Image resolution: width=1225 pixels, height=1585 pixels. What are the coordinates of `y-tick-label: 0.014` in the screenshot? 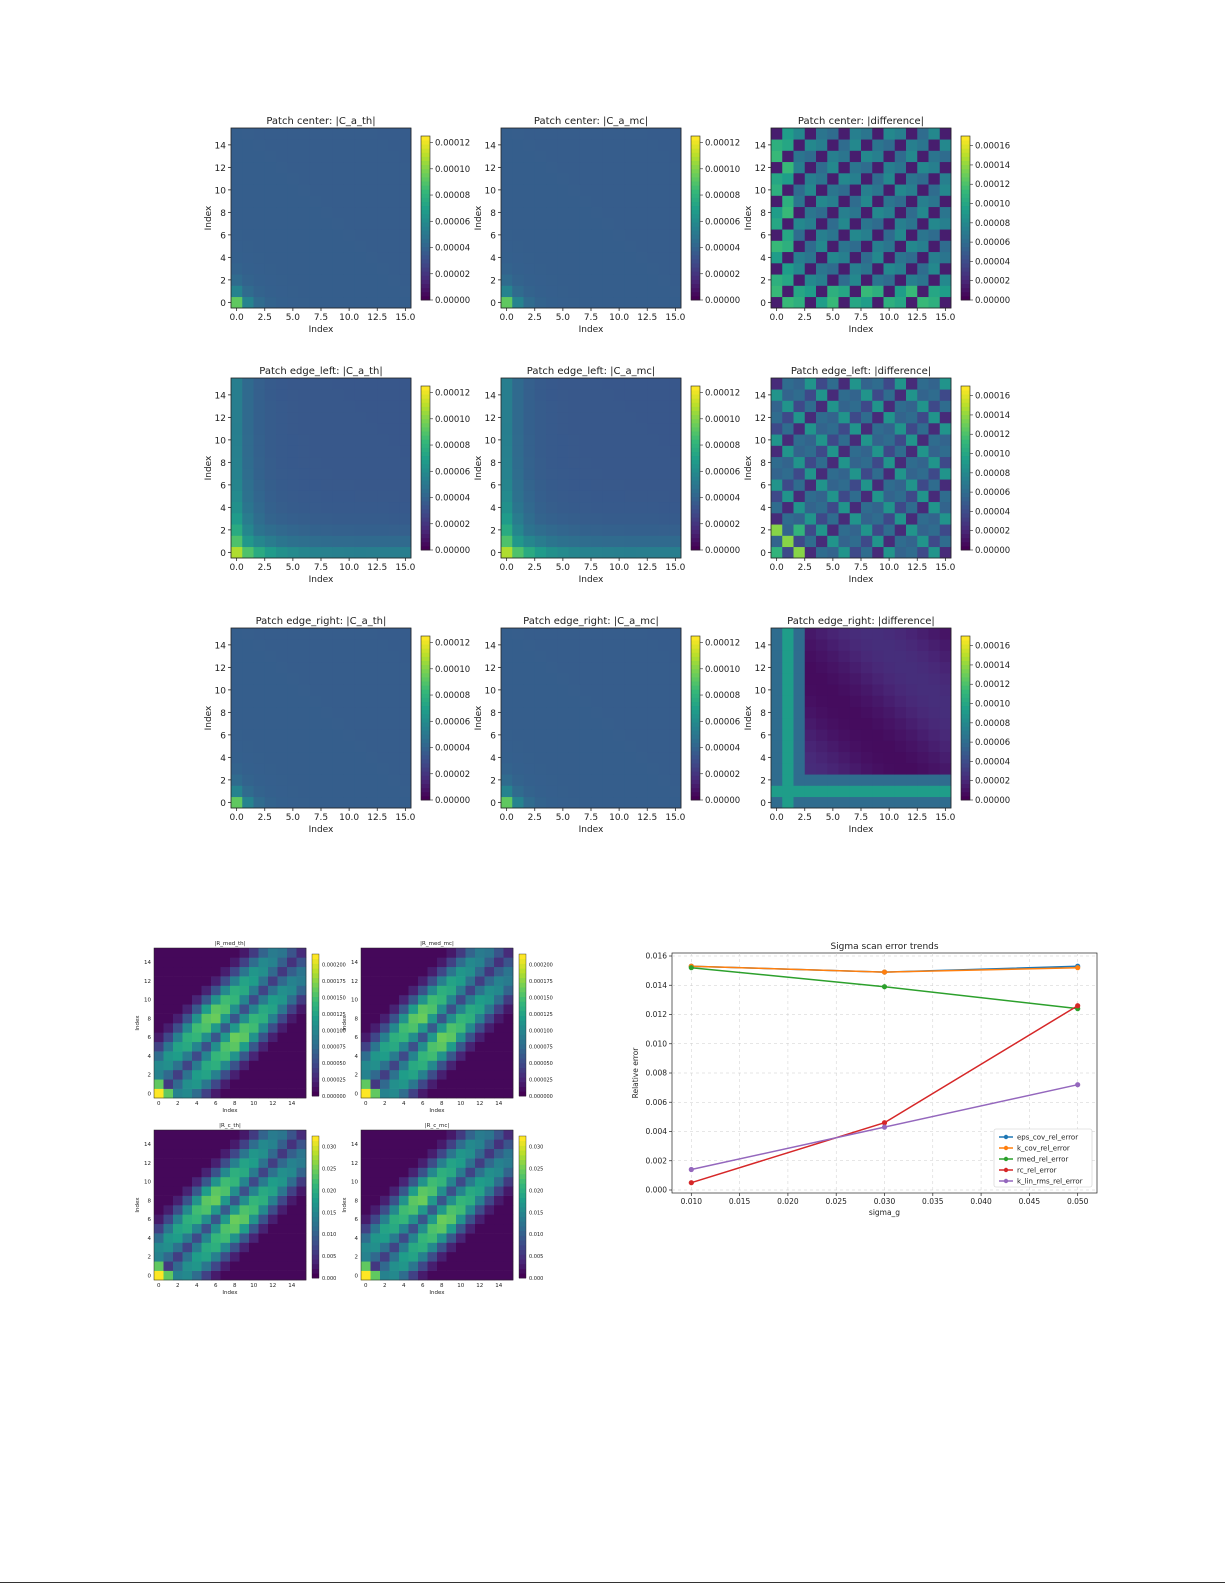 It's located at (657, 985).